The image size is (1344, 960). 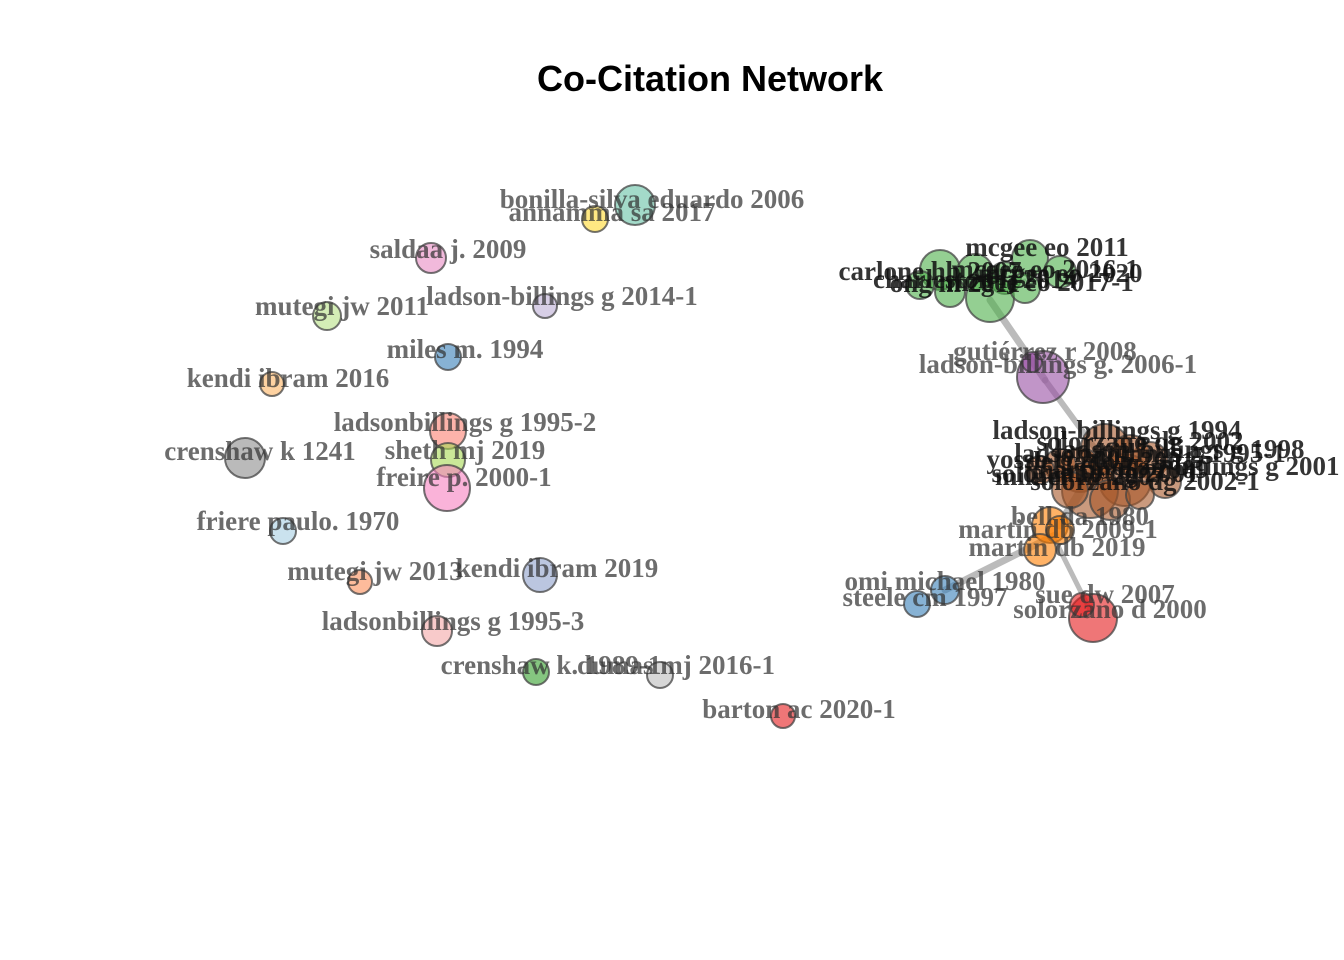 I want to click on label-ladson-billings-g-1994: ladson-billings g 1994, so click(x=1116, y=430).